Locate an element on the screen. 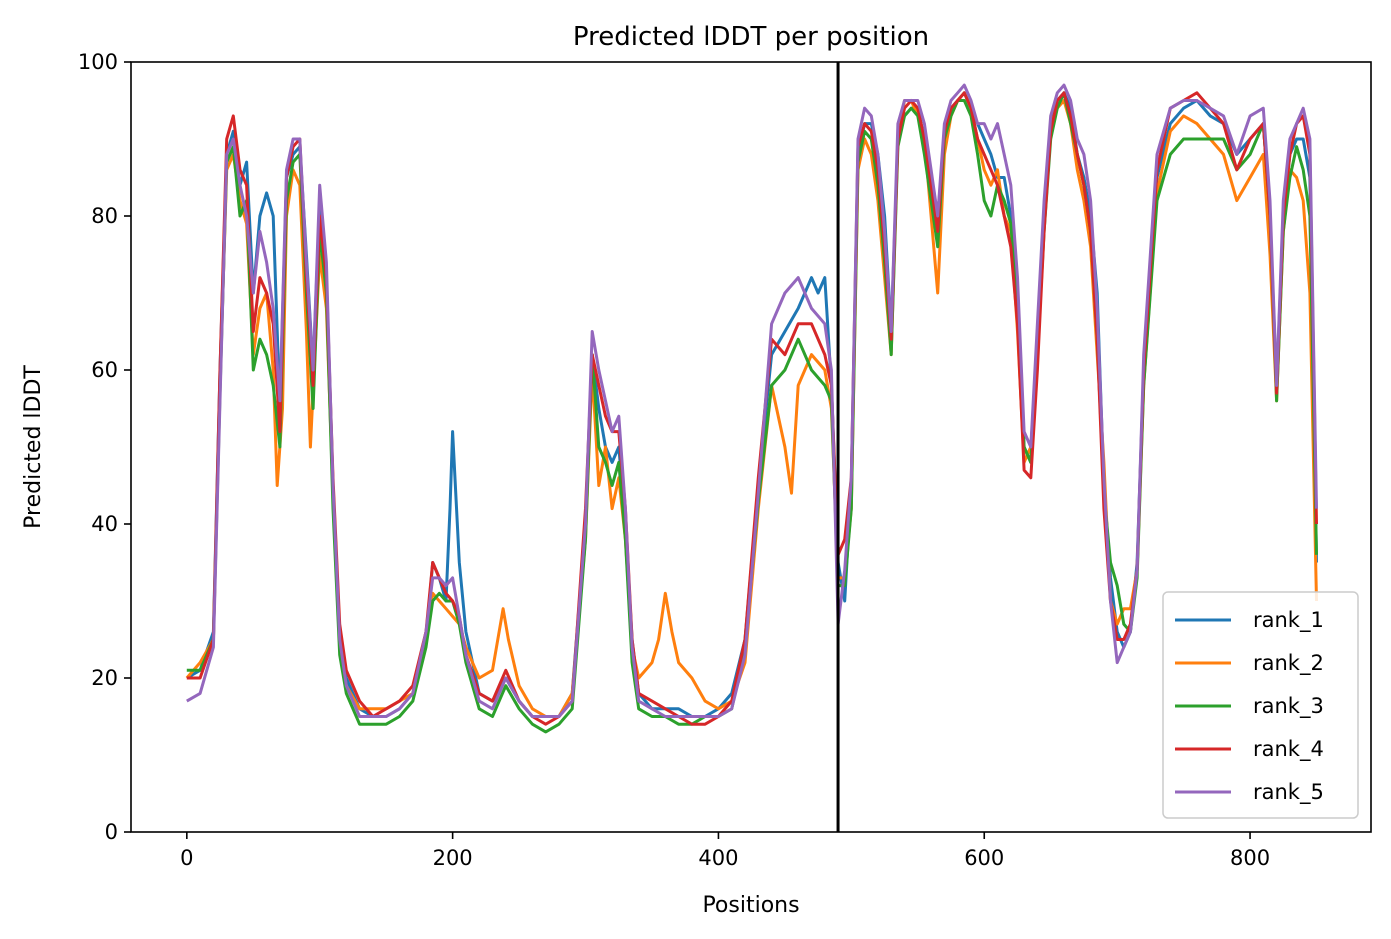 Image resolution: width=1391 pixels, height=939 pixels. legend: rank_1 rank_2 rank_3 rank_4 rank_5 is located at coordinates (1260, 705).